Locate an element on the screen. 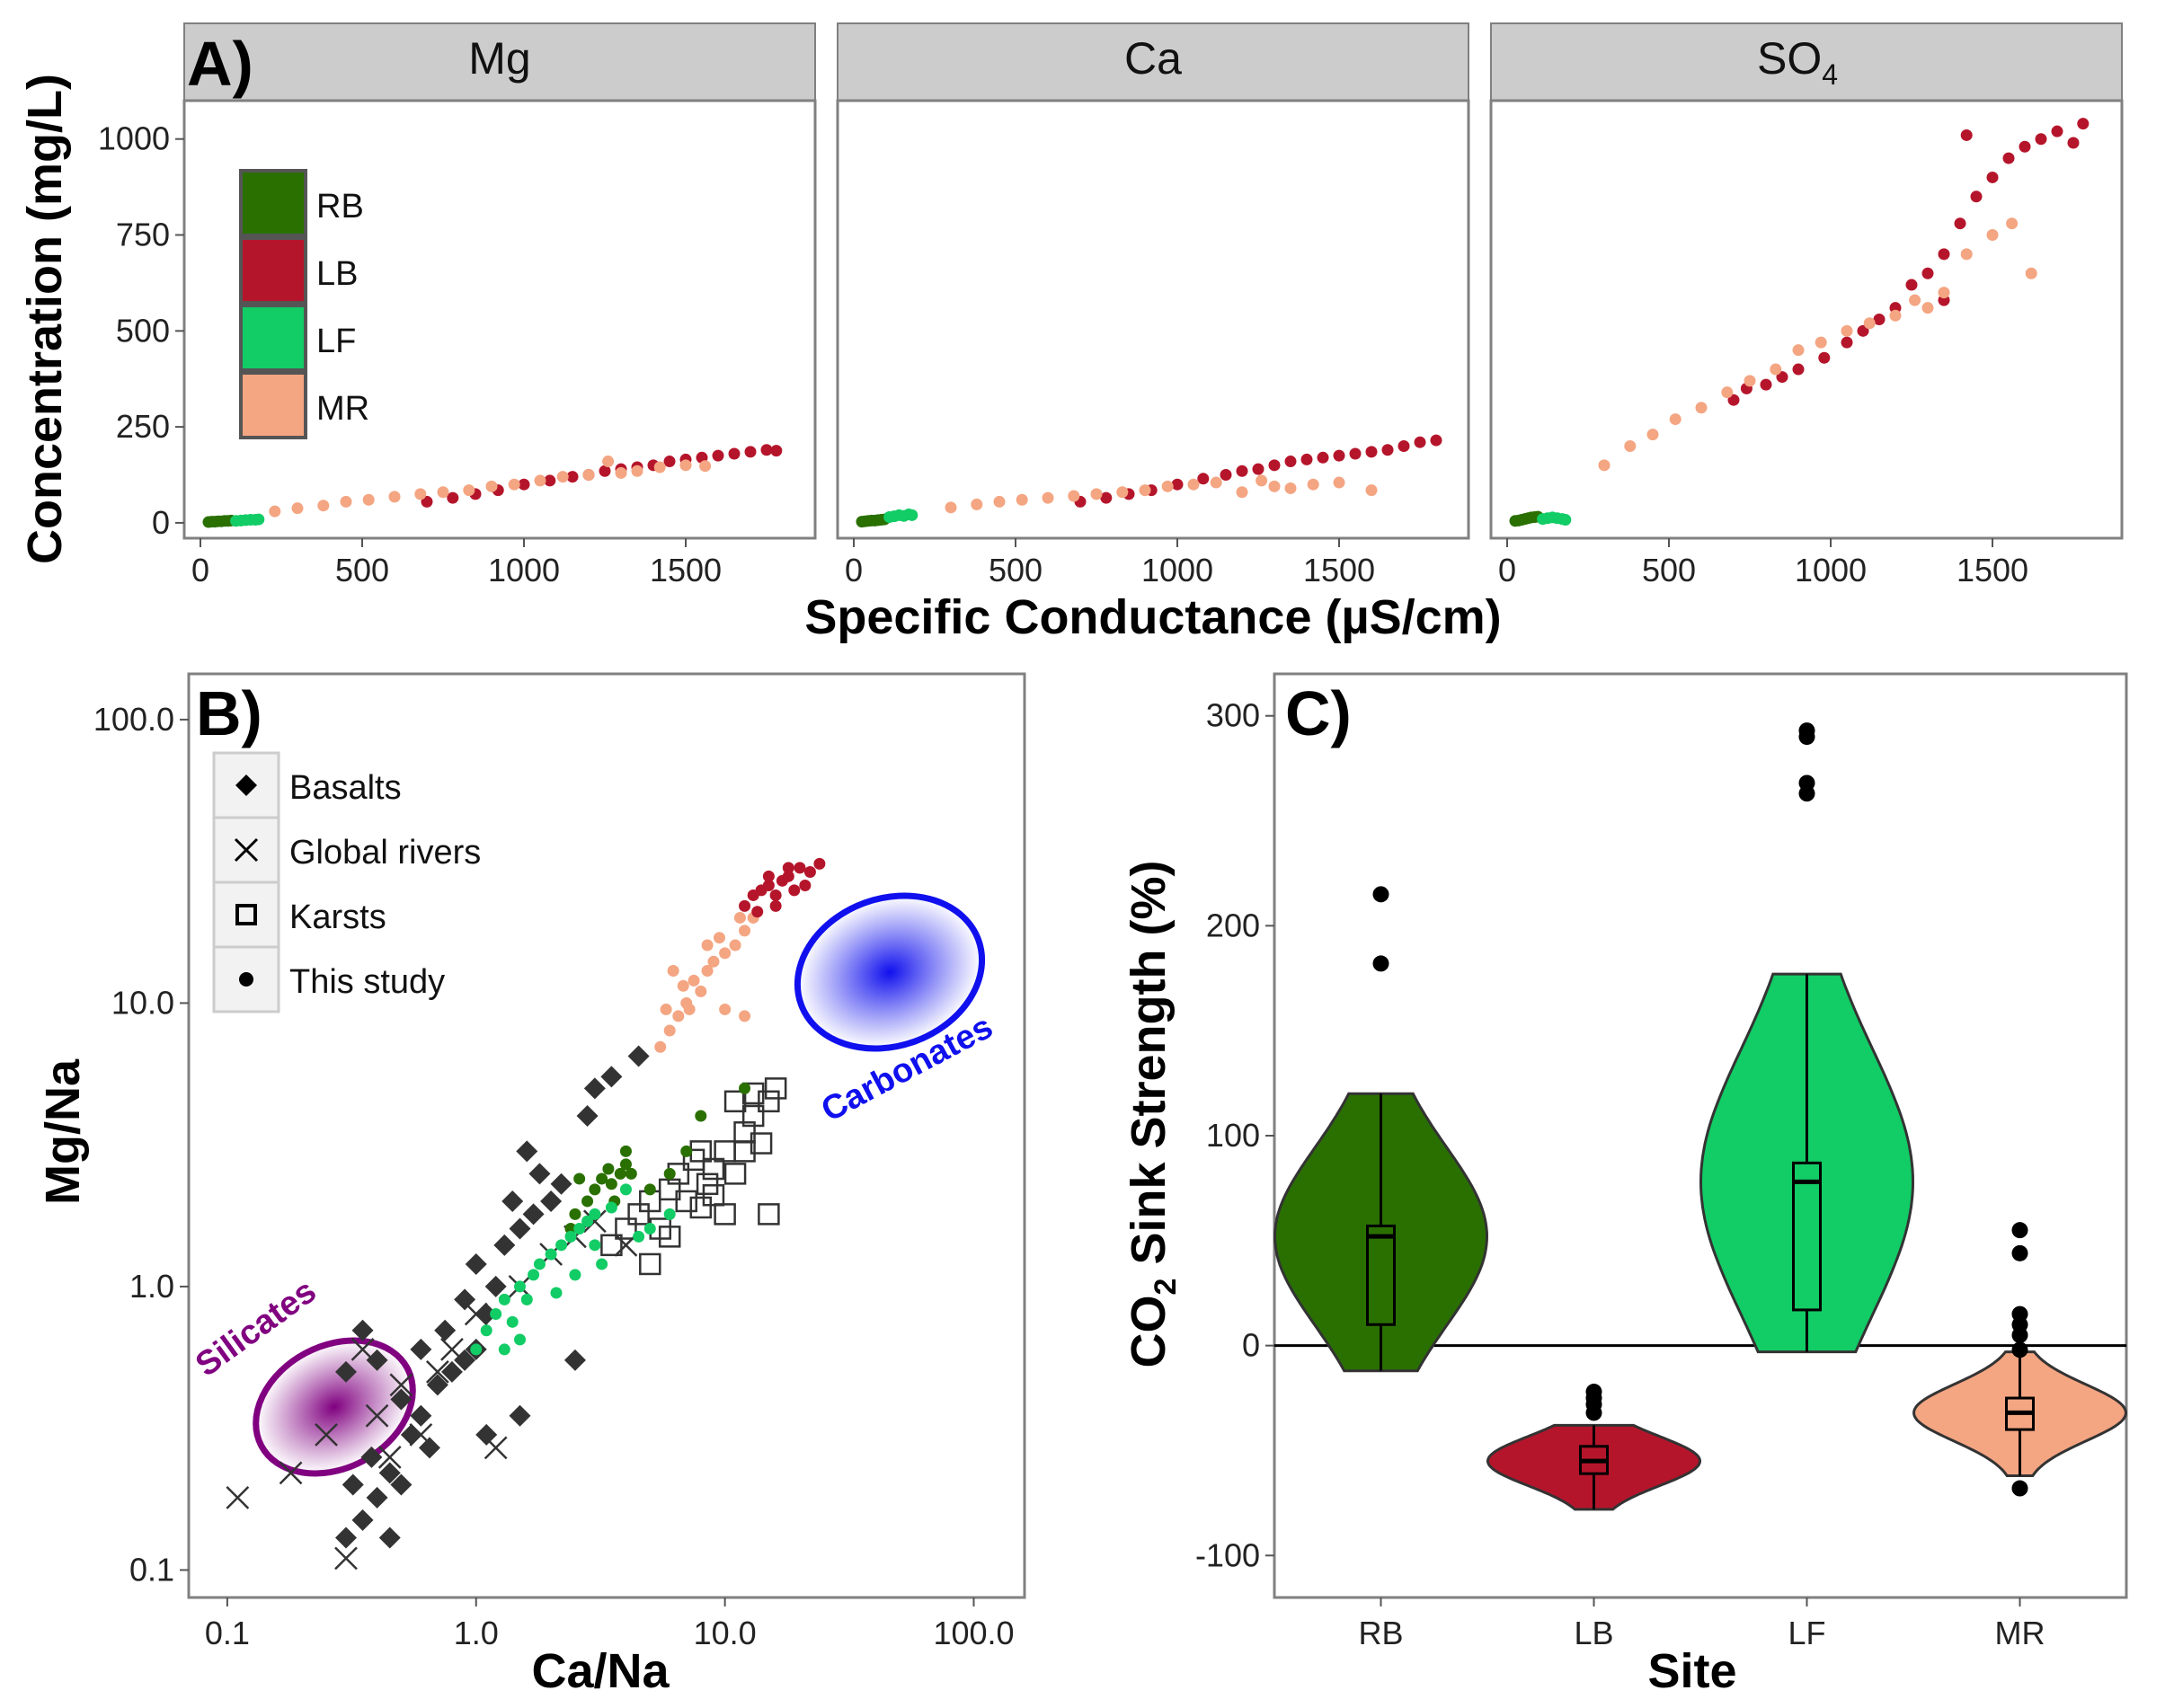 The height and width of the screenshot is (1708, 2174). panel-a-y-axis-title: Concentration (mg/L) is located at coordinates (45, 319).